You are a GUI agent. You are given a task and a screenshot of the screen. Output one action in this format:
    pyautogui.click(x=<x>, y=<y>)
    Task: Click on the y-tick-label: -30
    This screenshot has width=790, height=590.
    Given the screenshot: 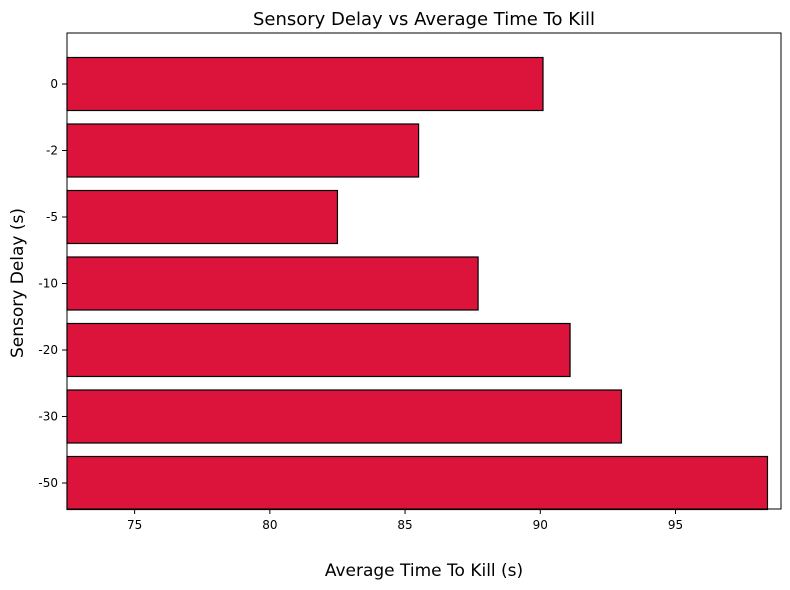 What is the action you would take?
    pyautogui.click(x=48, y=417)
    